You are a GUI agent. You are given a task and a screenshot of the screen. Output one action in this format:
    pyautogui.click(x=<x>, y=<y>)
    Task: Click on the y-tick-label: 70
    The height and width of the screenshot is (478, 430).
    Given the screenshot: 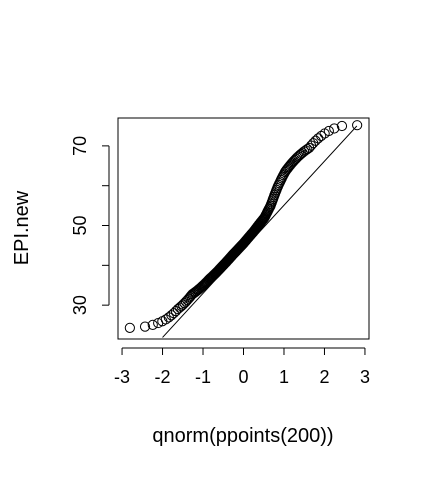 What is the action you would take?
    pyautogui.click(x=80, y=146)
    